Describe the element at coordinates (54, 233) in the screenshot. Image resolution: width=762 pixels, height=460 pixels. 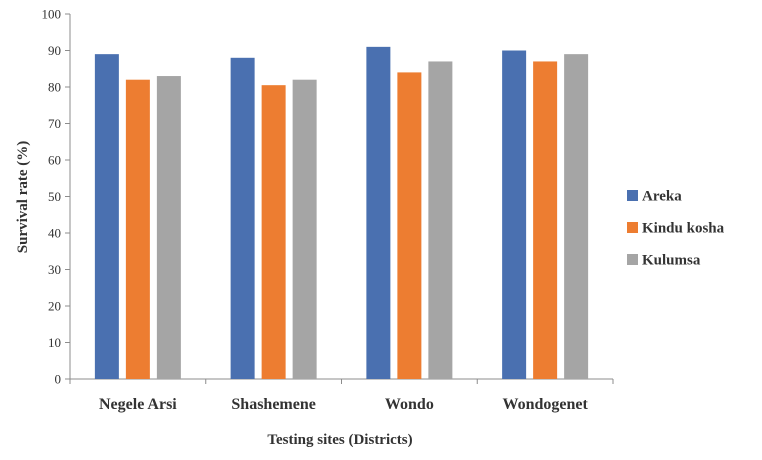
I see `y-tick-label: 40` at that location.